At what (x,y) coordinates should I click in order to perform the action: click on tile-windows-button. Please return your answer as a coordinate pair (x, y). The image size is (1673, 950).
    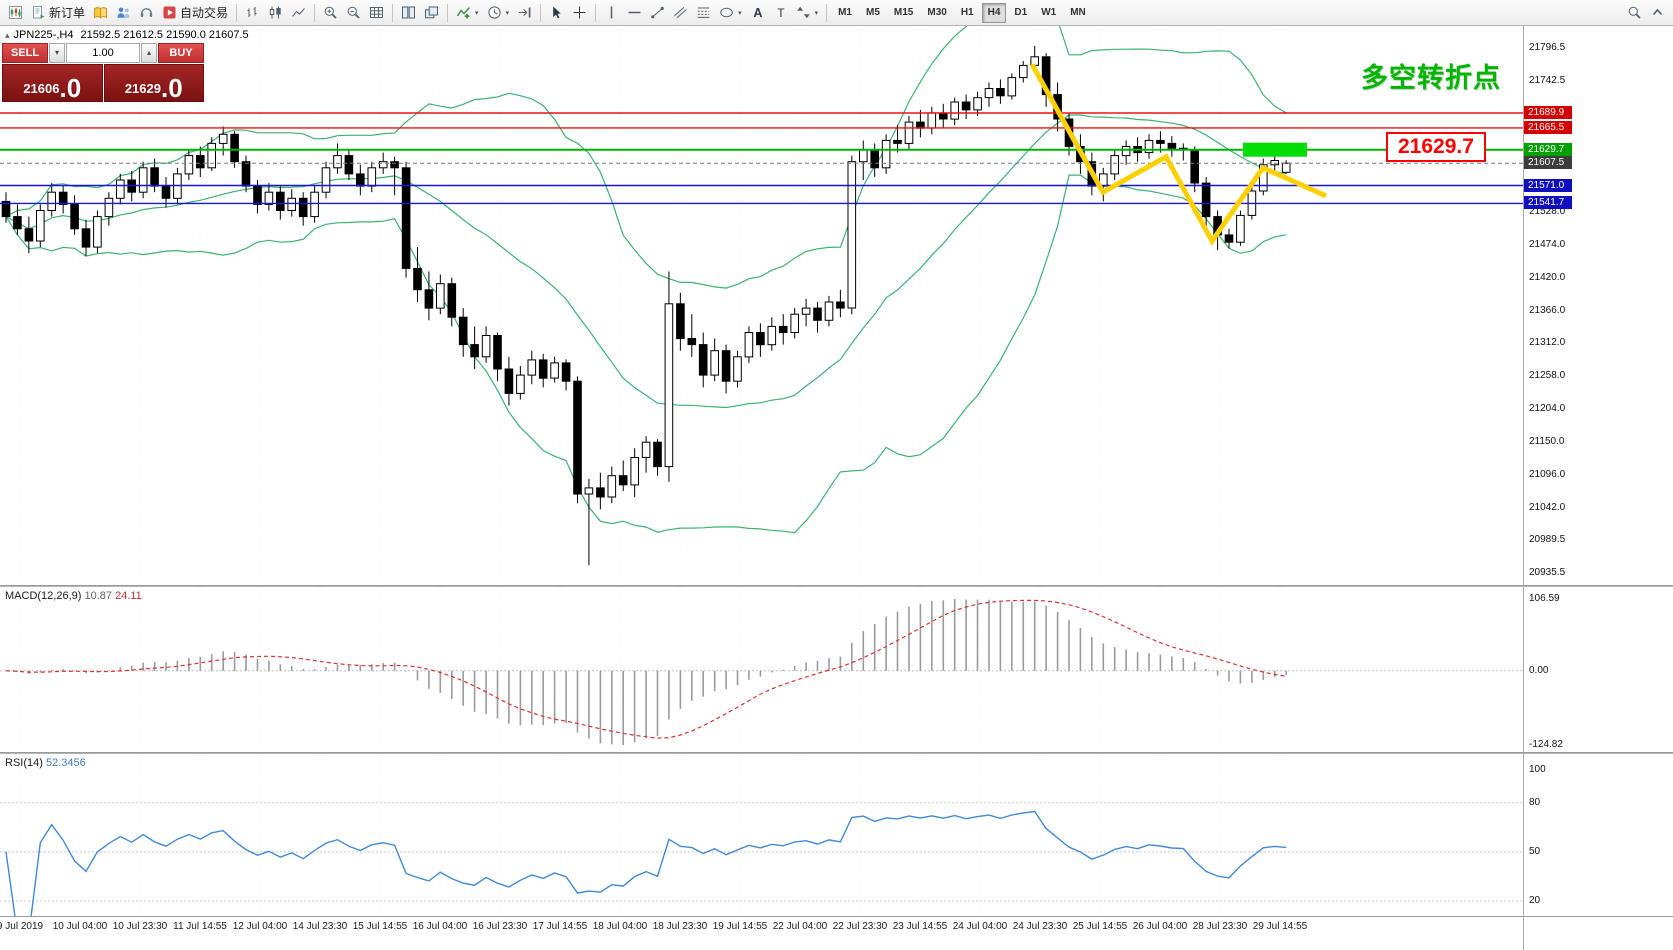
    Looking at the image, I should click on (408, 13).